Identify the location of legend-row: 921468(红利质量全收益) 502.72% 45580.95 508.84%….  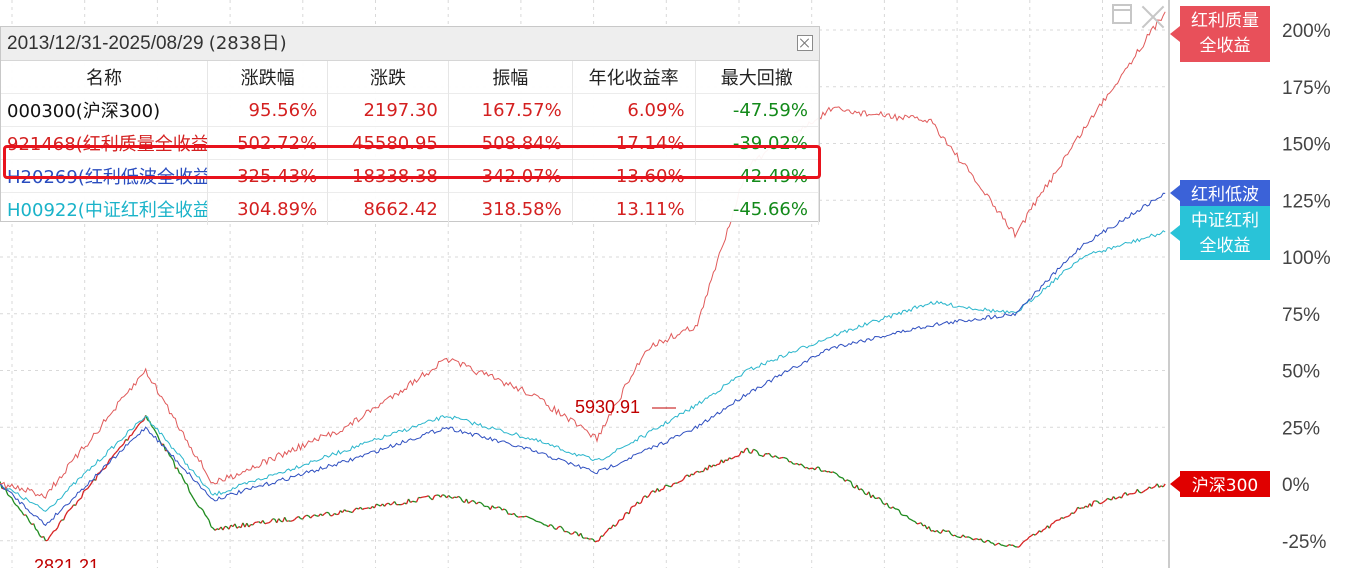
(410, 143).